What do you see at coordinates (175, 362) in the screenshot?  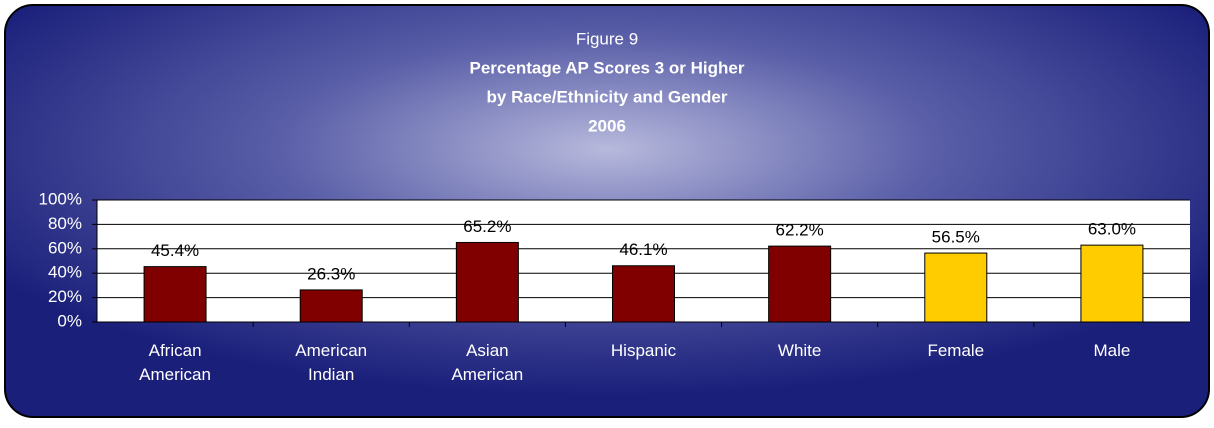 I see `x-tick-label: African American` at bounding box center [175, 362].